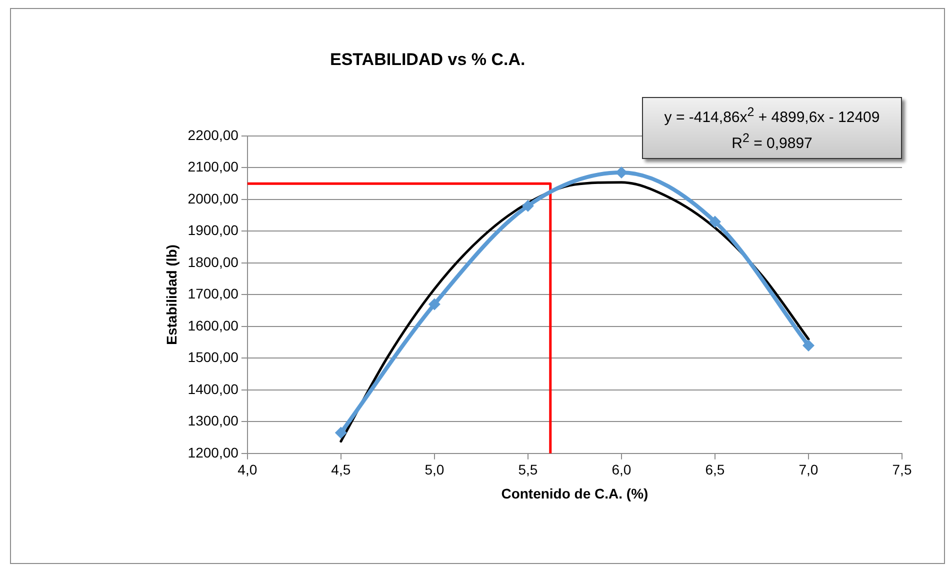  What do you see at coordinates (248, 470) in the screenshot?
I see `x-tick-label: 4,0` at bounding box center [248, 470].